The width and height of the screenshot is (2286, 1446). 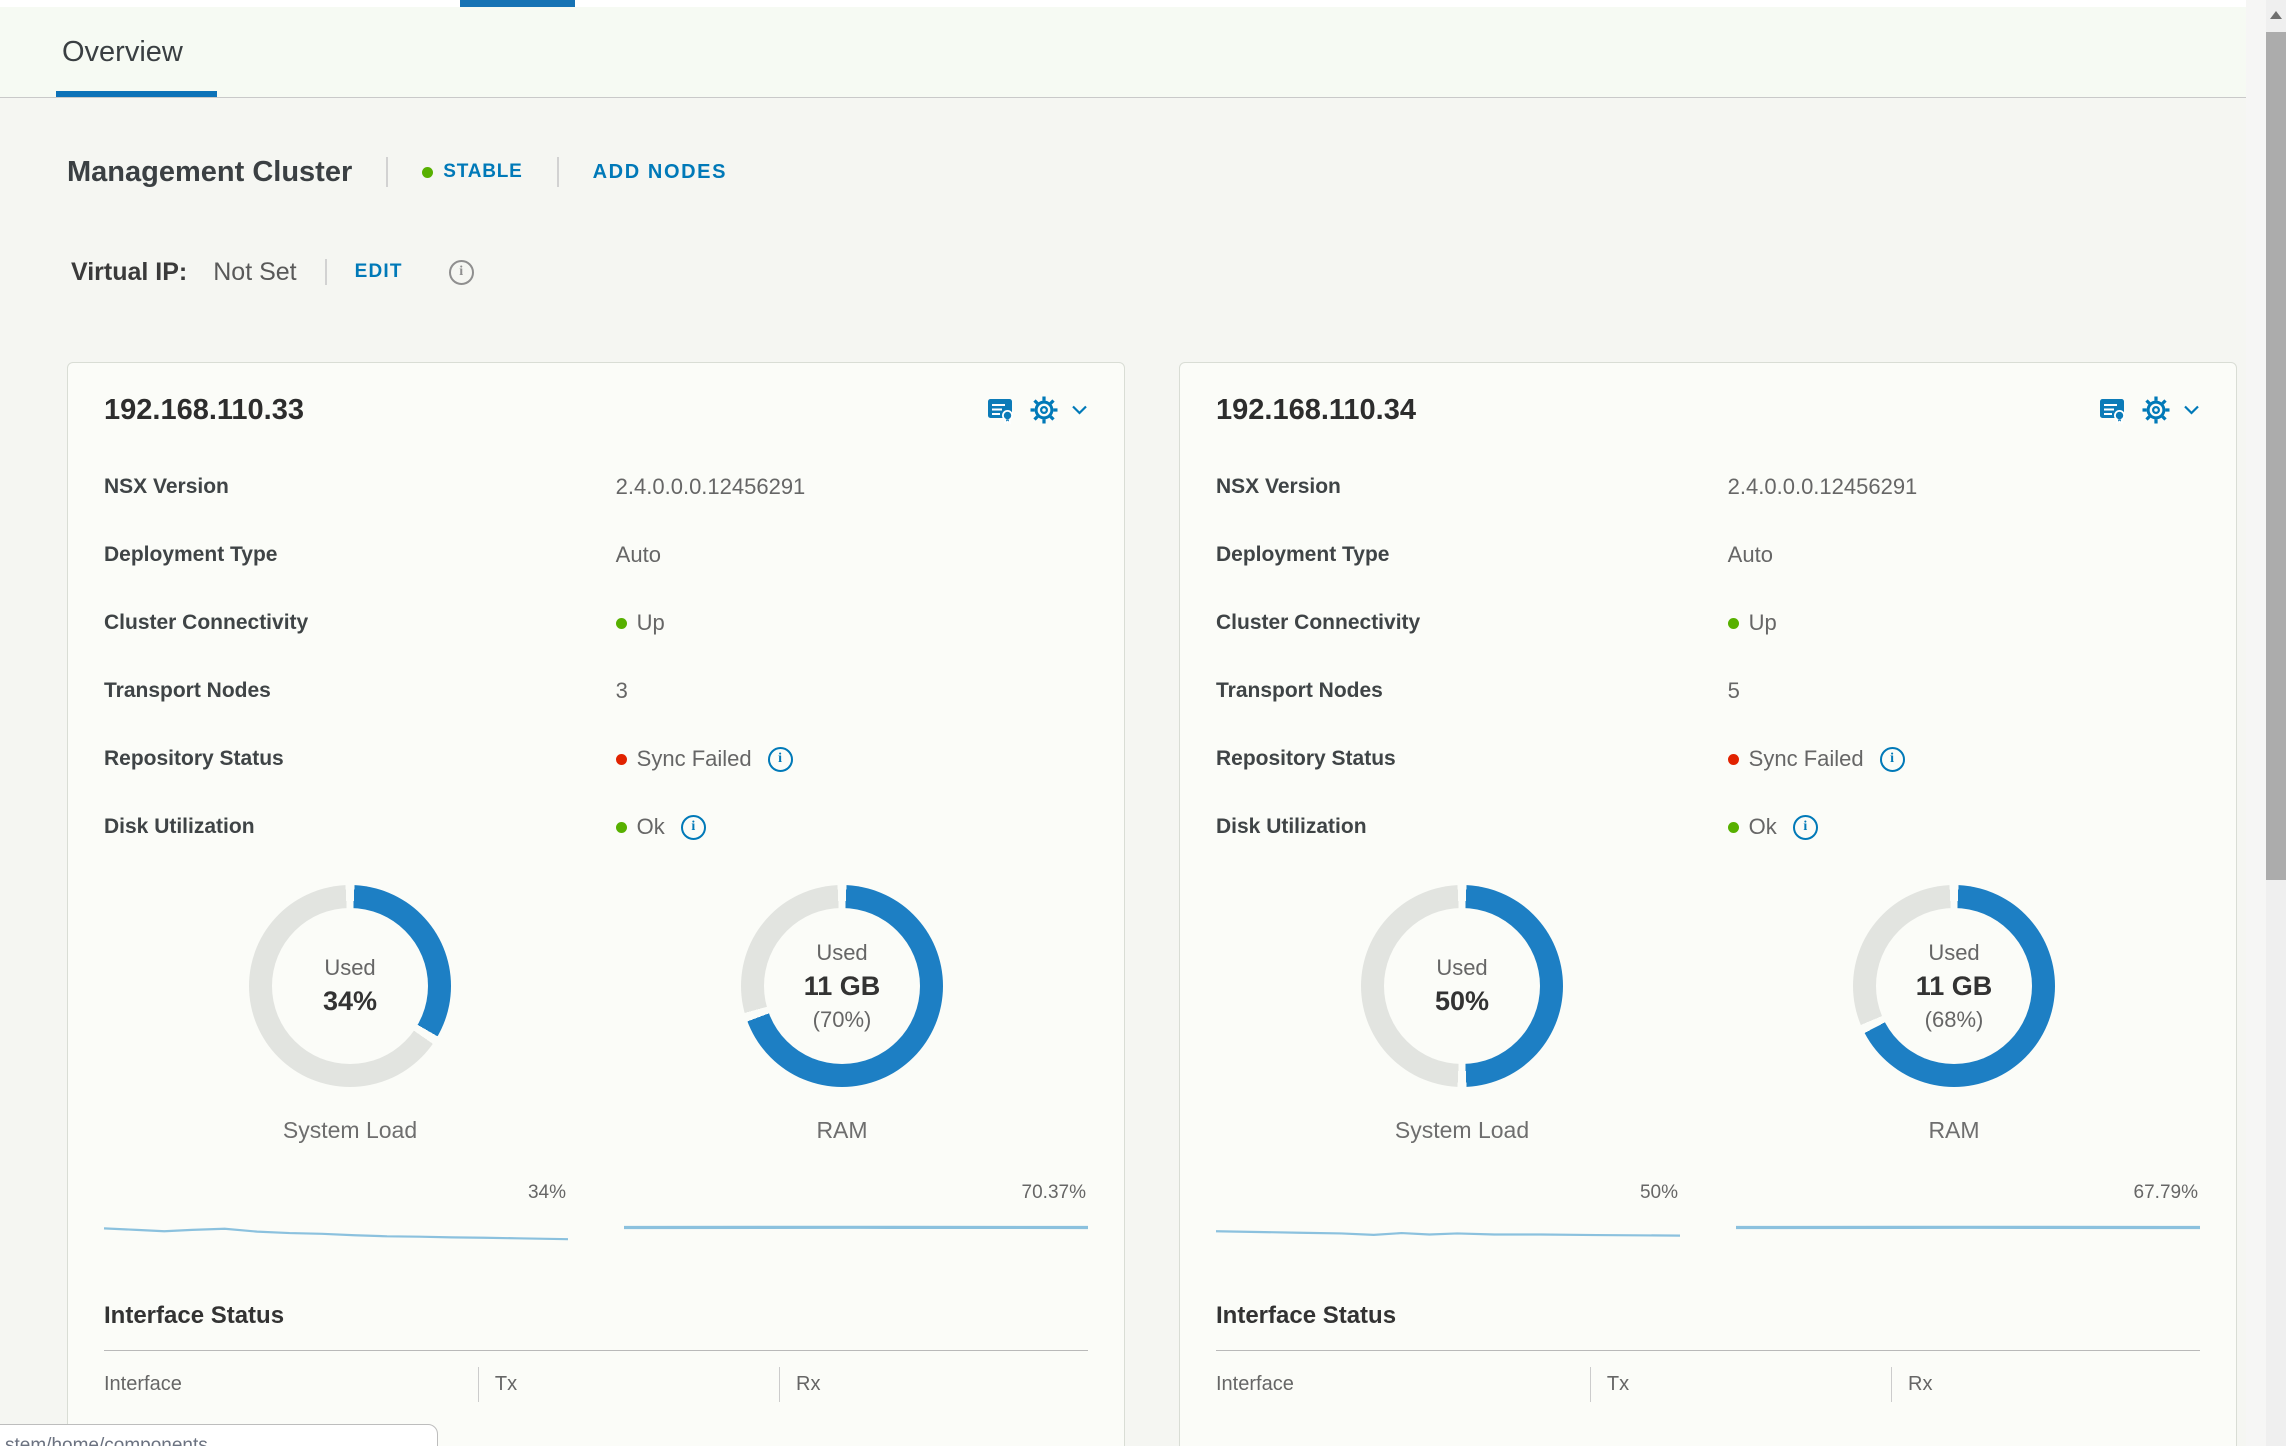 I want to click on kv-row-transport-nodes: Transport Nodes 5, so click(x=1708, y=691).